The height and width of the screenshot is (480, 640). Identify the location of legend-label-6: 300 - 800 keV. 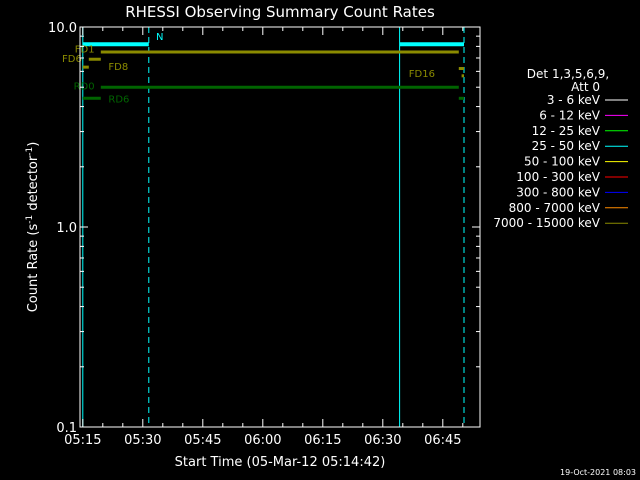
(558, 192).